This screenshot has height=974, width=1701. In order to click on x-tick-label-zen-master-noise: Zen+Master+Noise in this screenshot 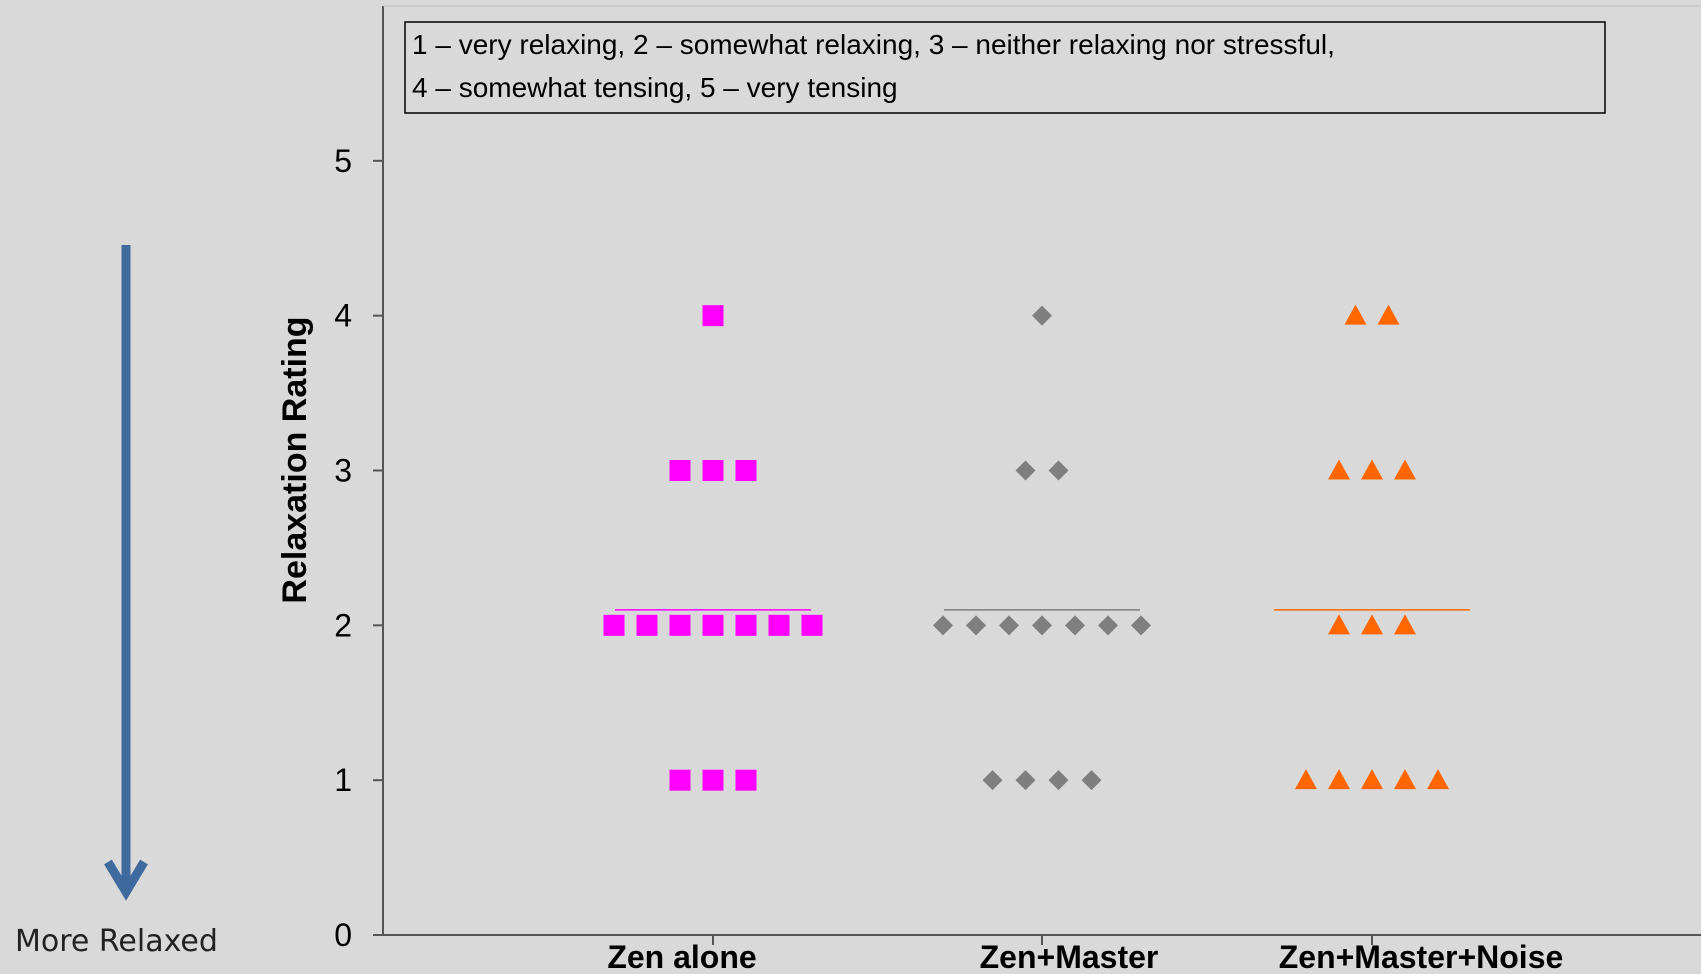, I will do `click(1421, 956)`.